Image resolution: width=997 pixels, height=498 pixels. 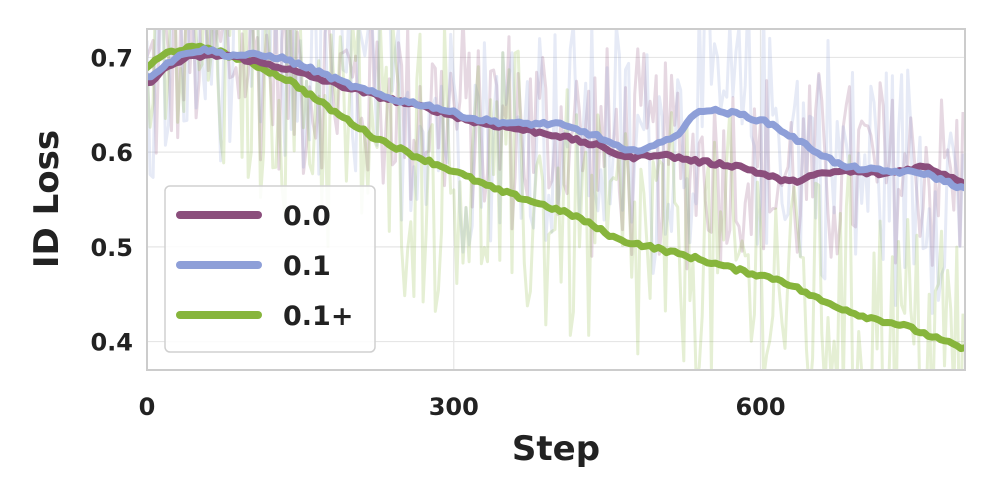 What do you see at coordinates (556, 449) in the screenshot?
I see `x-axis-title: Step` at bounding box center [556, 449].